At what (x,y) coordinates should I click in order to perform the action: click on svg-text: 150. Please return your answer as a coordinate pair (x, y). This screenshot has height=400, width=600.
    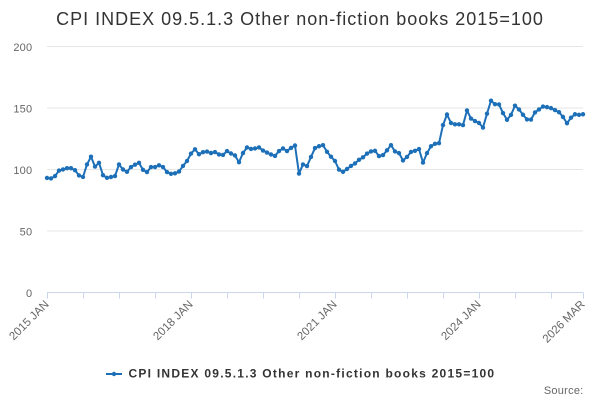
    Looking at the image, I should click on (22, 109).